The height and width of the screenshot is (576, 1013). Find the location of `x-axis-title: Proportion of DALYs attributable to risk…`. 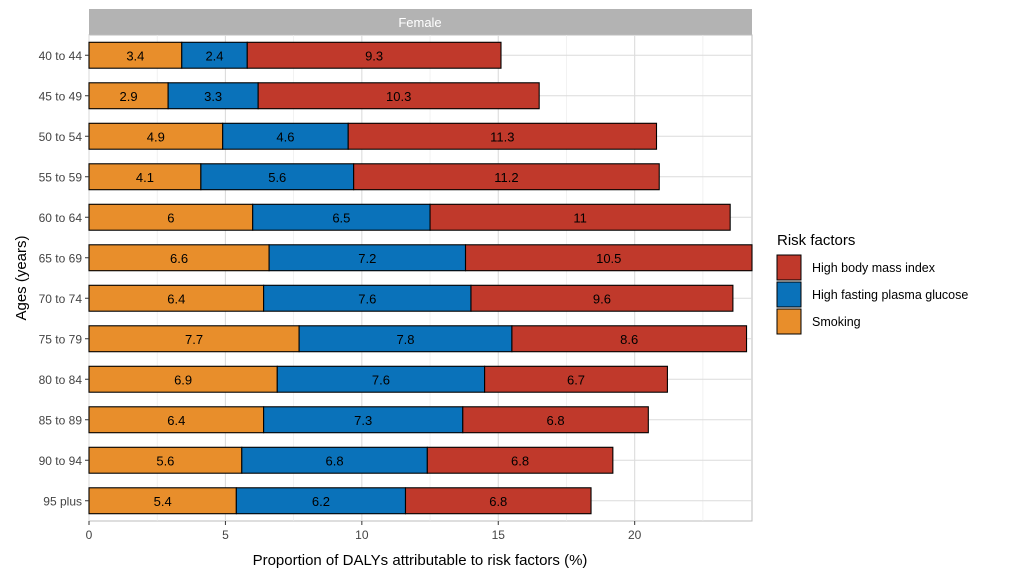

x-axis-title: Proportion of DALYs attributable to risk… is located at coordinates (420, 560).